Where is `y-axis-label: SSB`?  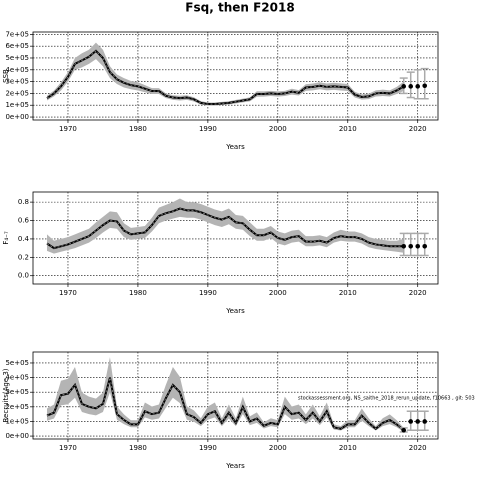 y-axis-label: SSB is located at coordinates (6, 76).